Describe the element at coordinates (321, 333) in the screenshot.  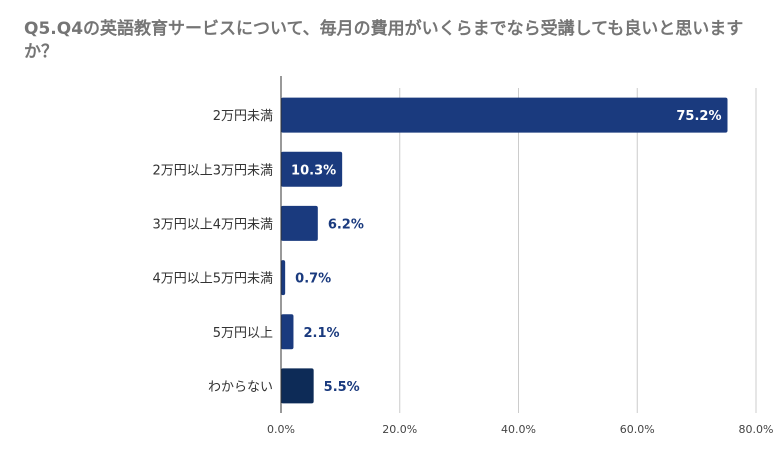
I see `data-label: 2.1%` at that location.